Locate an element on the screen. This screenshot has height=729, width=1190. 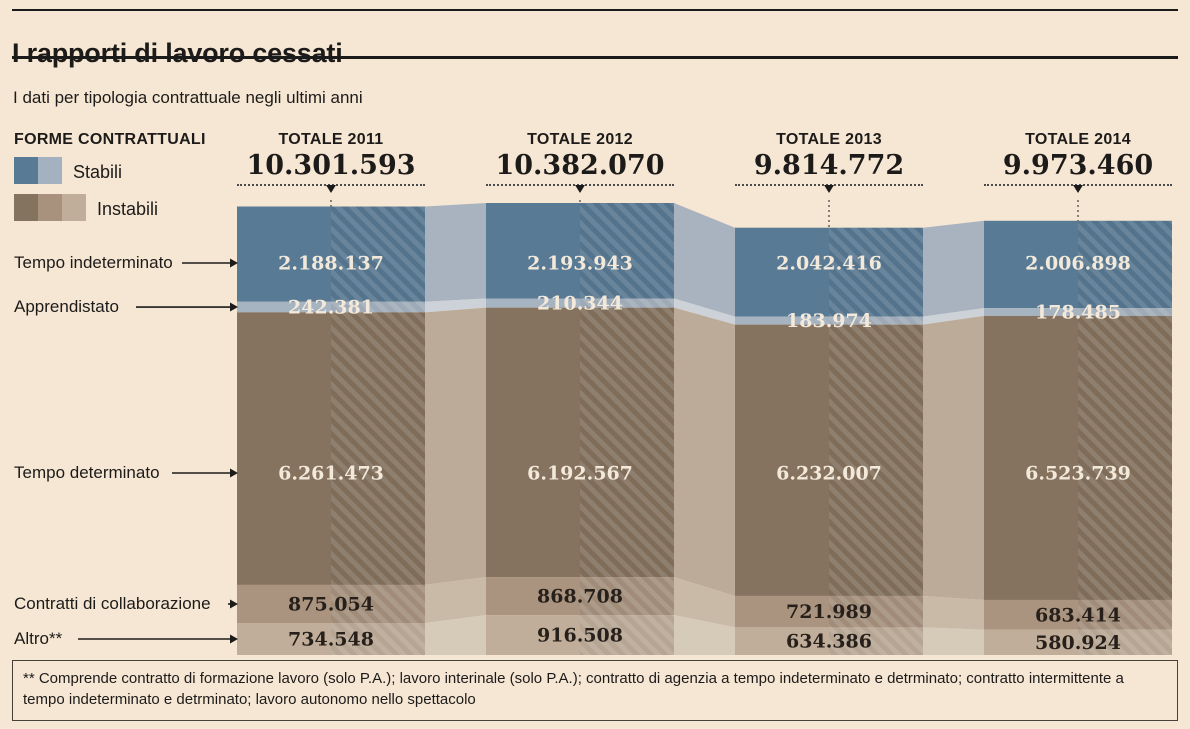
page-title: I rapporti di lavoro cessati is located at coordinates (177, 53).